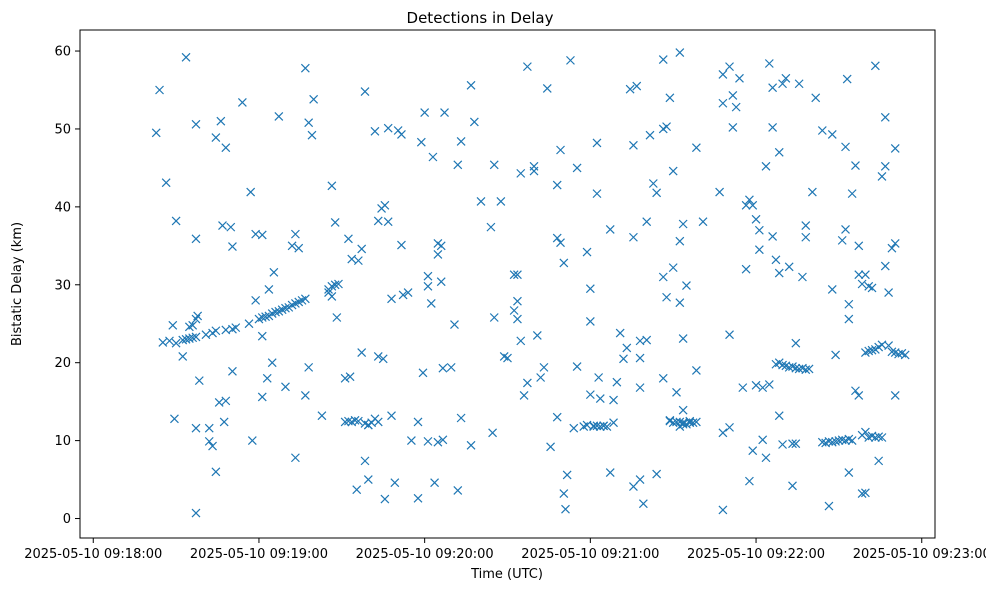 The image size is (986, 590). What do you see at coordinates (67, 286) in the screenshot?
I see `y-axis-ticks: 0 10 20 30 40 50 60` at bounding box center [67, 286].